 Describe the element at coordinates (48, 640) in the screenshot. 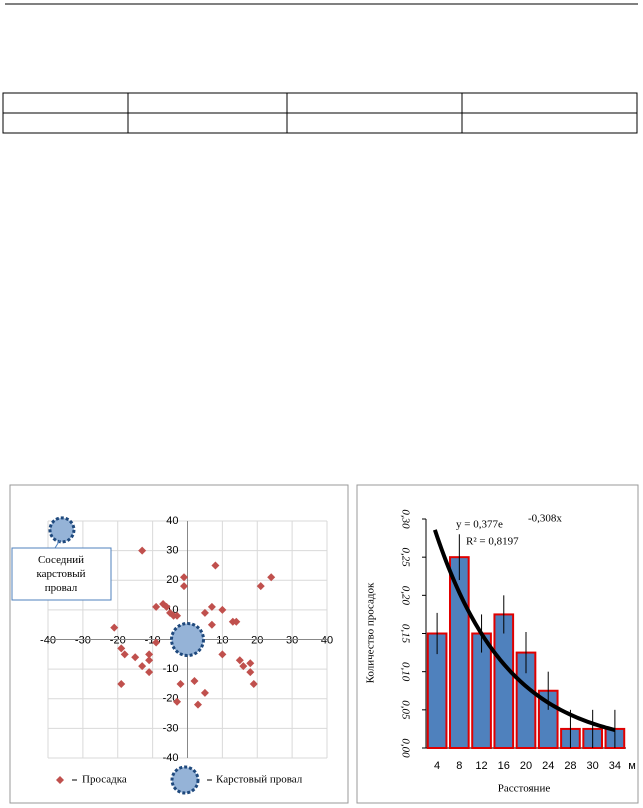

I see `x-tick-label: -40` at that location.